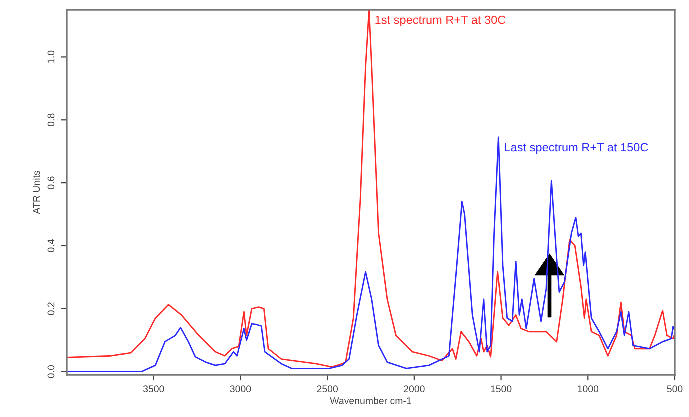  What do you see at coordinates (414, 389) in the screenshot?
I see `x-tick-label: 2000` at bounding box center [414, 389].